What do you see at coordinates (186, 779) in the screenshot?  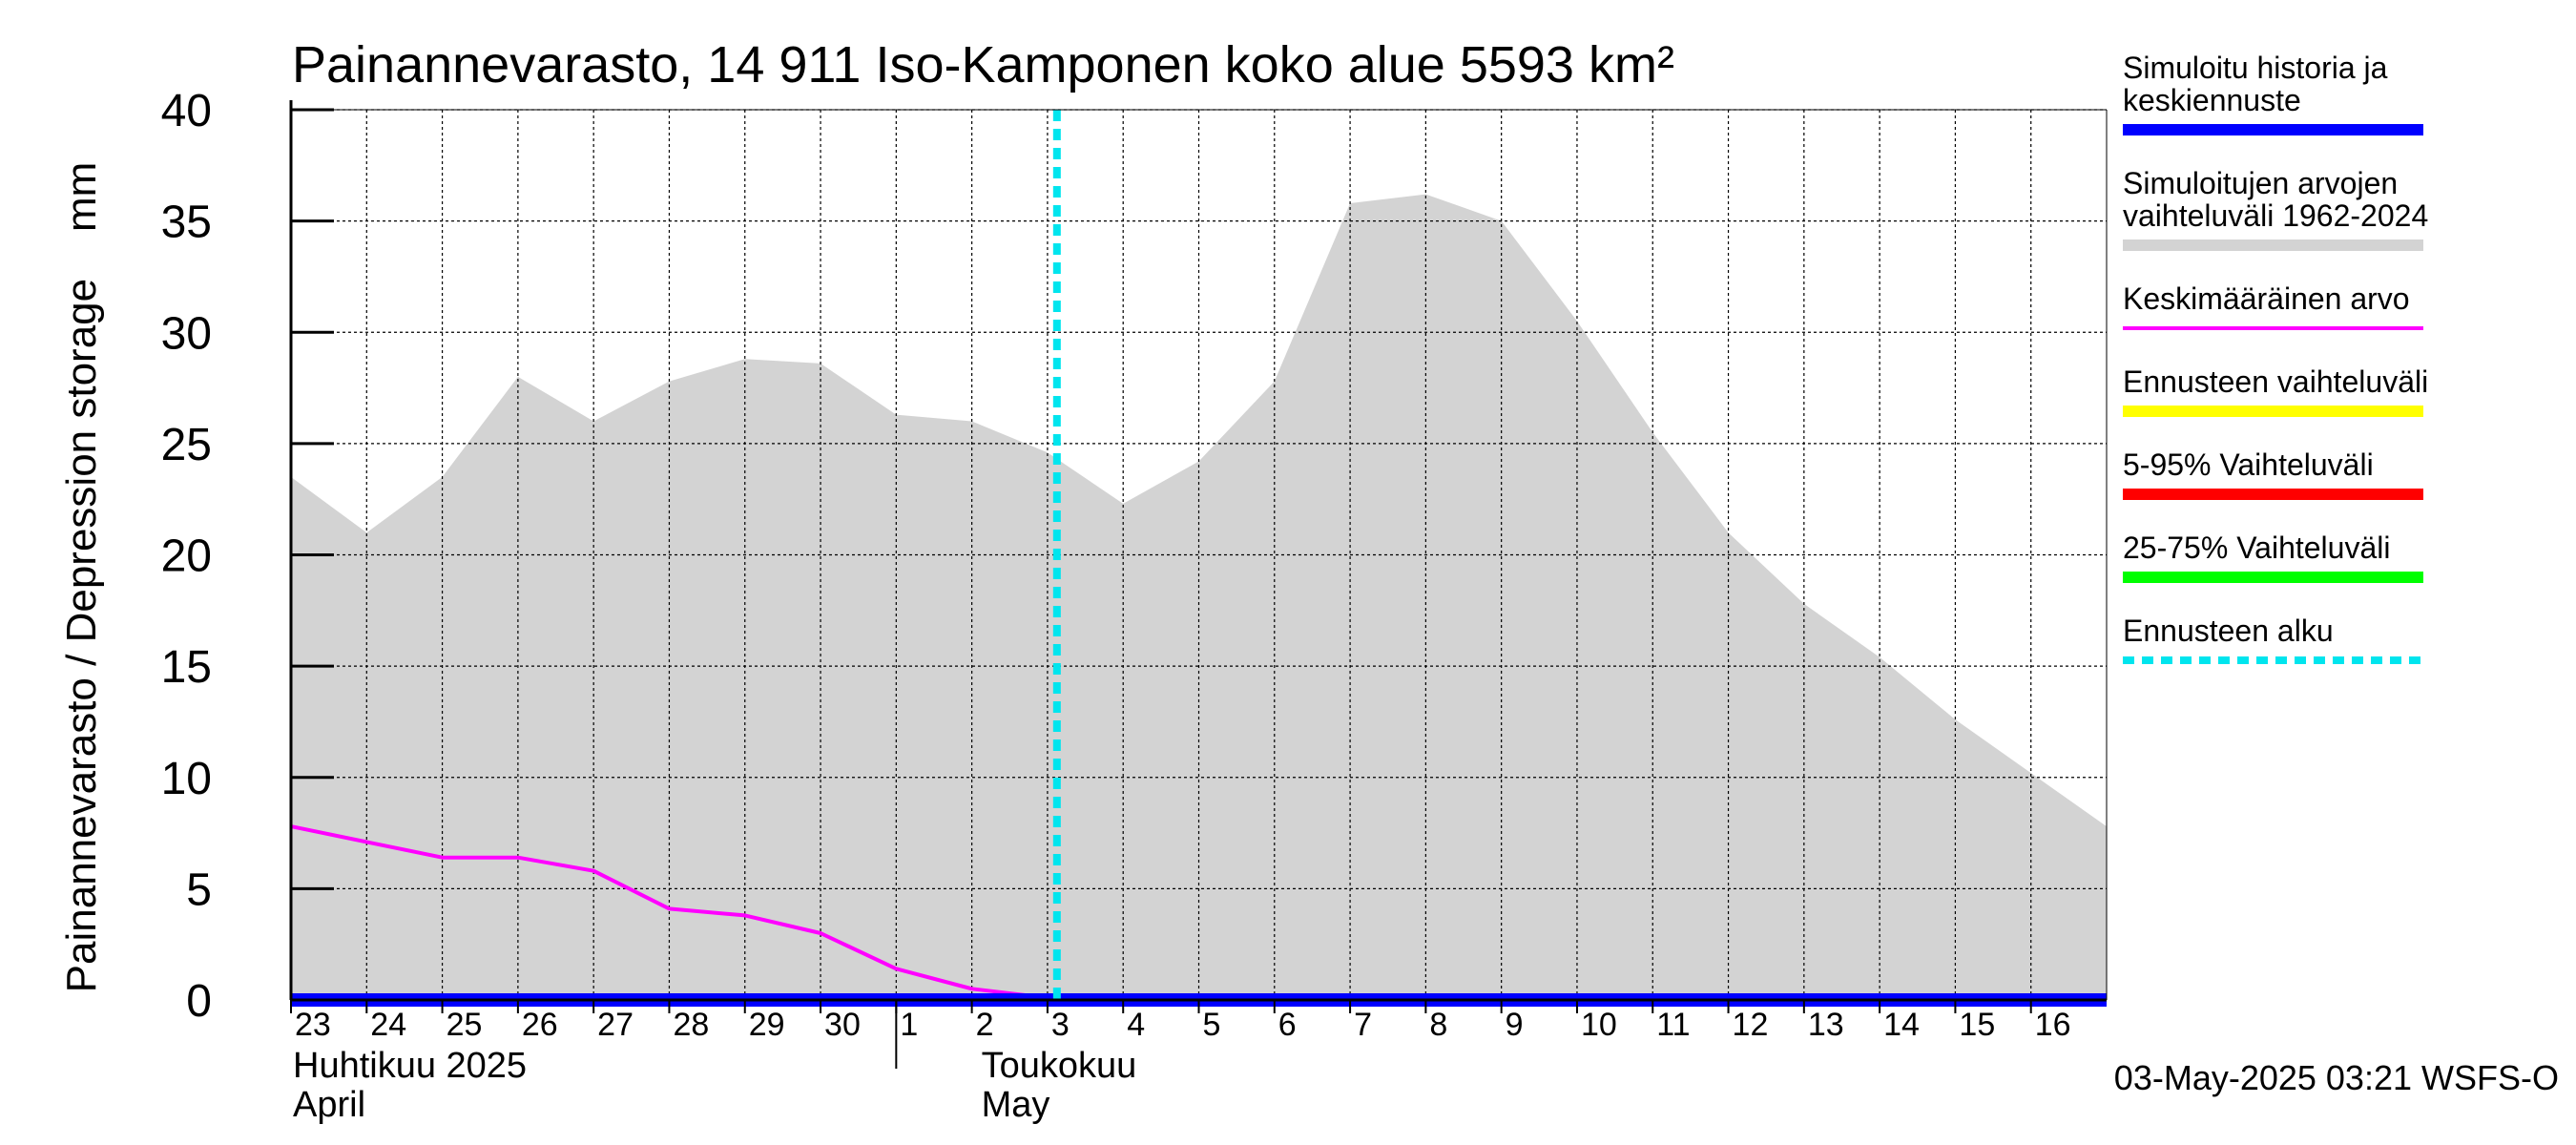 I see `y-tick-label: 10` at bounding box center [186, 779].